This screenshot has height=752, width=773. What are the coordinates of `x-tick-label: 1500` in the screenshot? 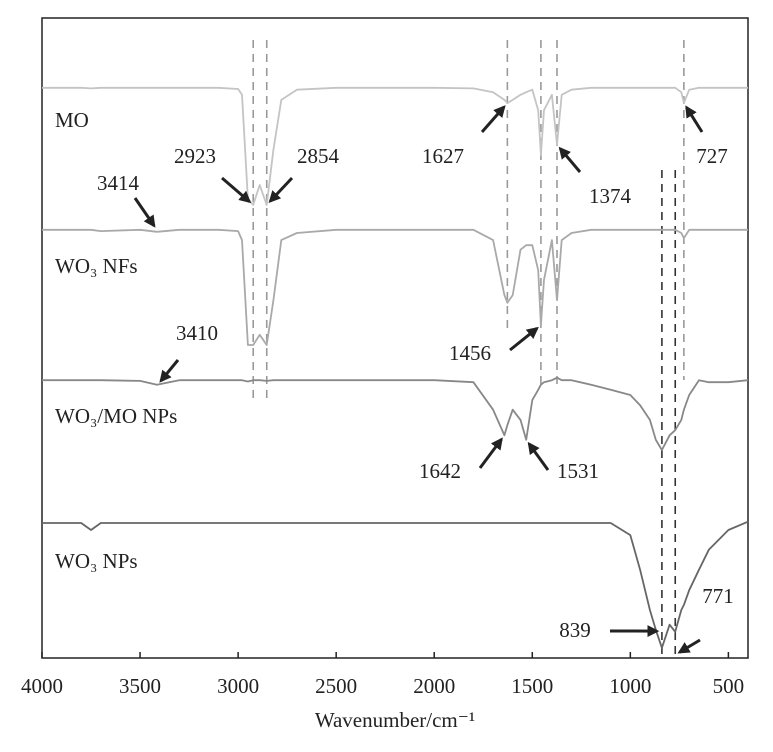 It's located at (532, 686).